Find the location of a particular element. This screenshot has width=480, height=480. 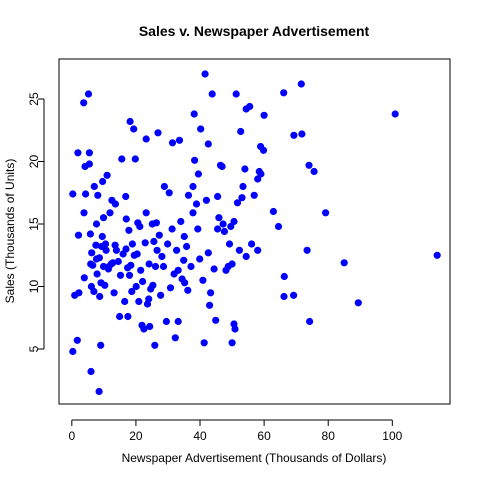

y-tick-label: 5 is located at coordinates (34, 348).